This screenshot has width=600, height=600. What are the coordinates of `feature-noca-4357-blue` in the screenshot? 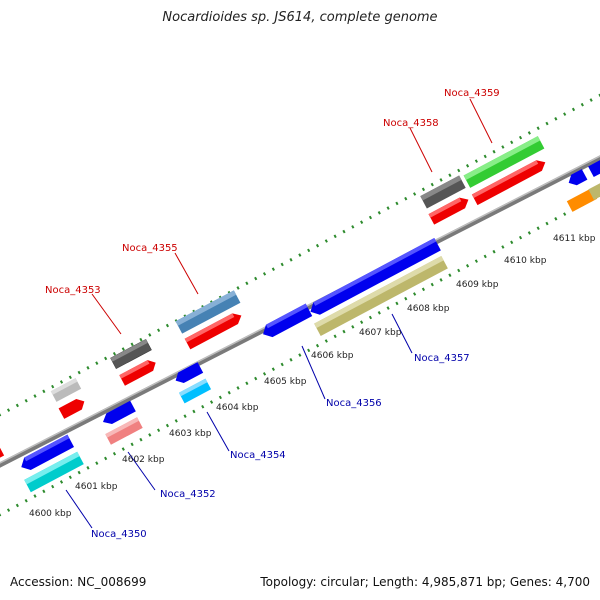 It's located at (374, 278).